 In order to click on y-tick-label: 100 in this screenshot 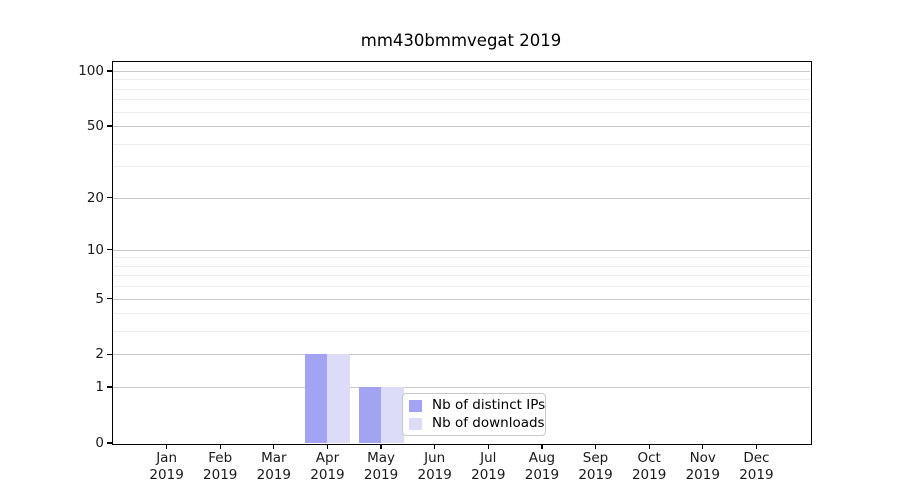, I will do `click(91, 71)`.